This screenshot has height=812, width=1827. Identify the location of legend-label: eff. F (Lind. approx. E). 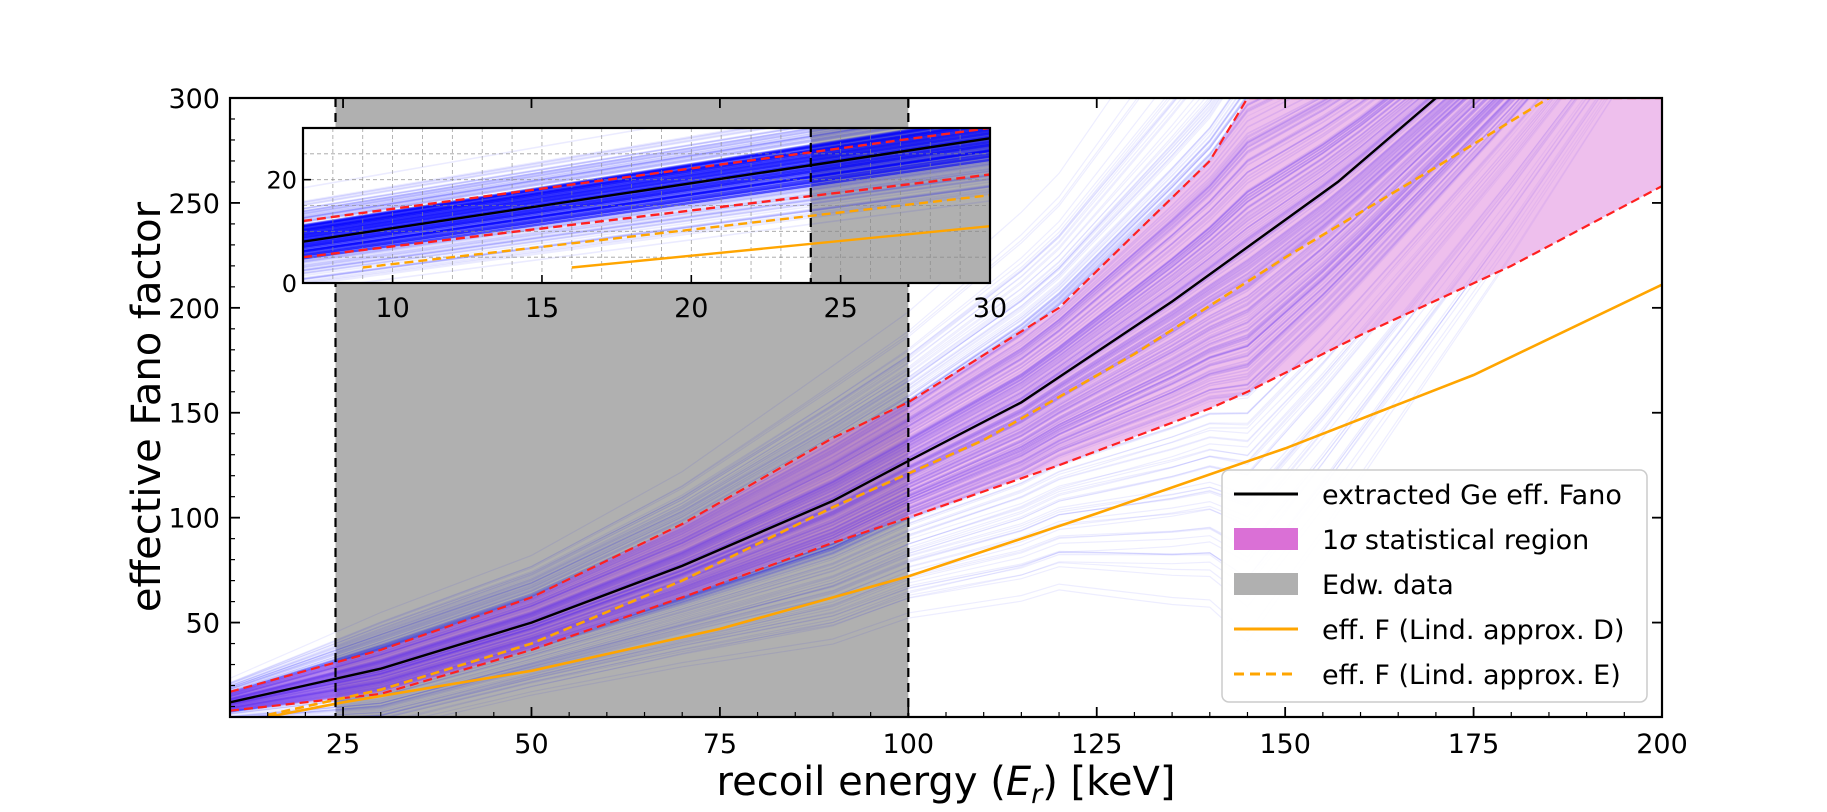
(1471, 675).